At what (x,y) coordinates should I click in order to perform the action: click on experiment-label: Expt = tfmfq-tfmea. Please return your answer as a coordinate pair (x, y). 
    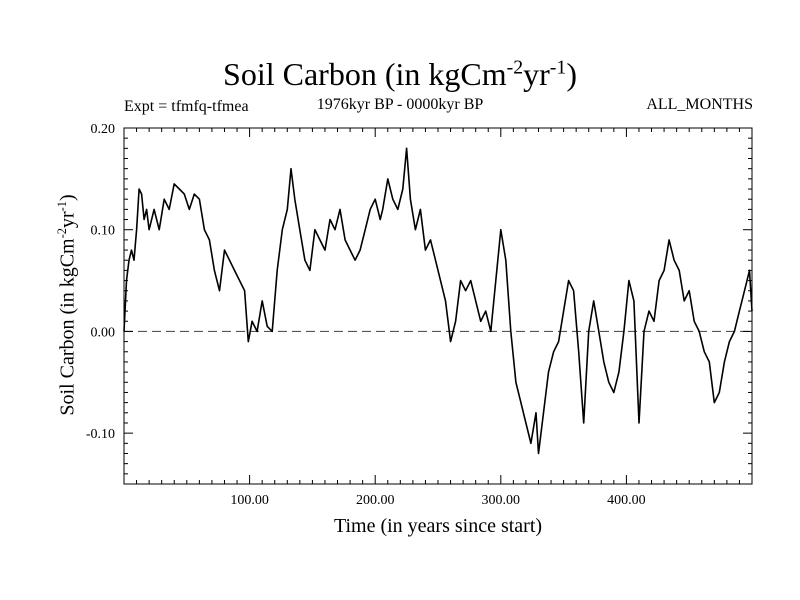
    Looking at the image, I should click on (186, 106).